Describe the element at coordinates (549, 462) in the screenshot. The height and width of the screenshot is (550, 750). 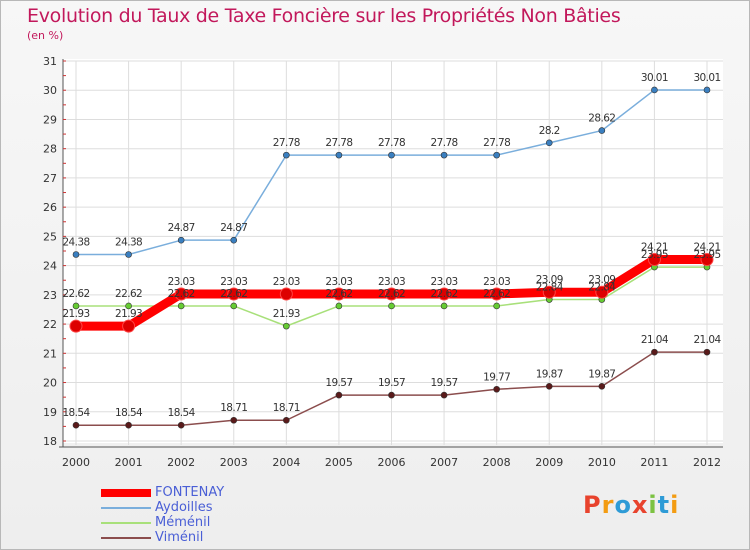
I see `x-tick-label: 2009` at that location.